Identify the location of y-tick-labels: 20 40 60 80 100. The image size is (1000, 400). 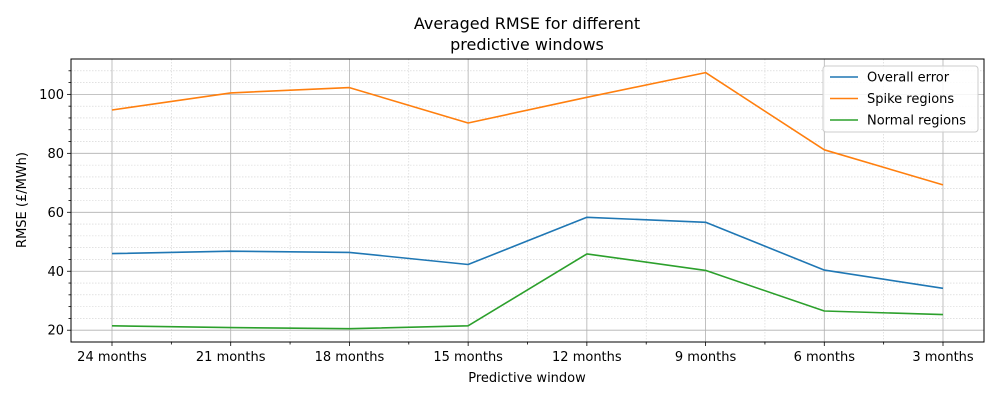
(51, 213).